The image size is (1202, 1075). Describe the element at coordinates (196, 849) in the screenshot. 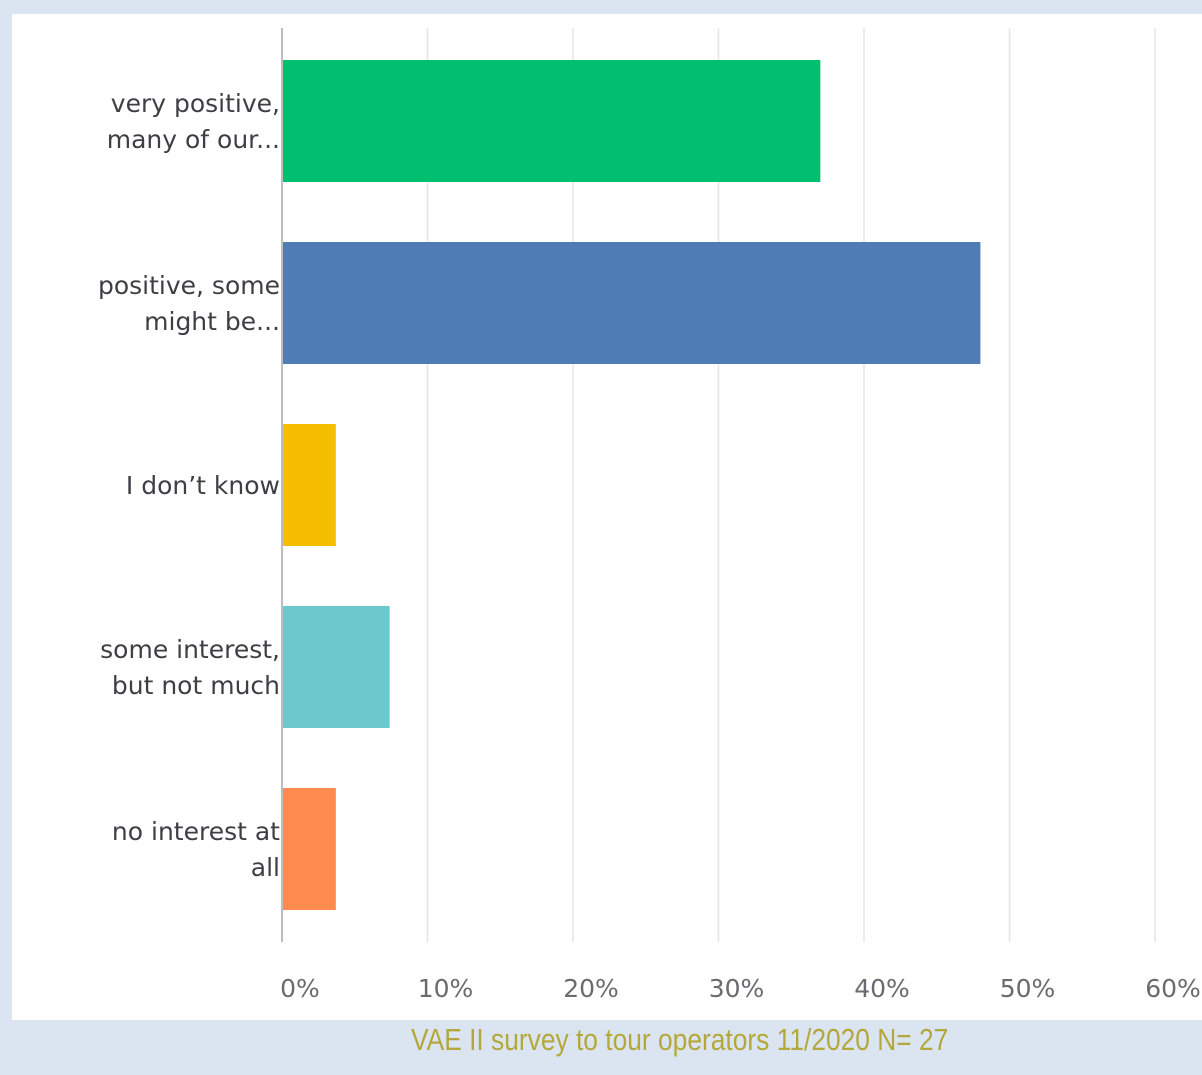

I see `category-label: no interest at all` at that location.